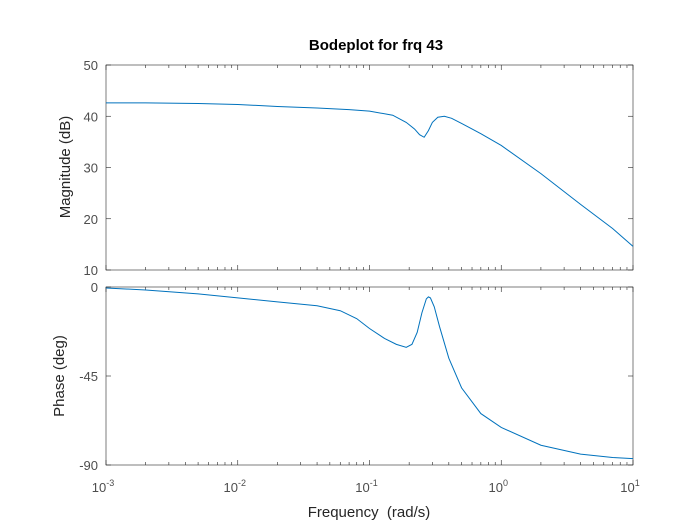 The height and width of the screenshot is (525, 700). I want to click on magnitude-y-tick-label: 30, so click(91, 168).